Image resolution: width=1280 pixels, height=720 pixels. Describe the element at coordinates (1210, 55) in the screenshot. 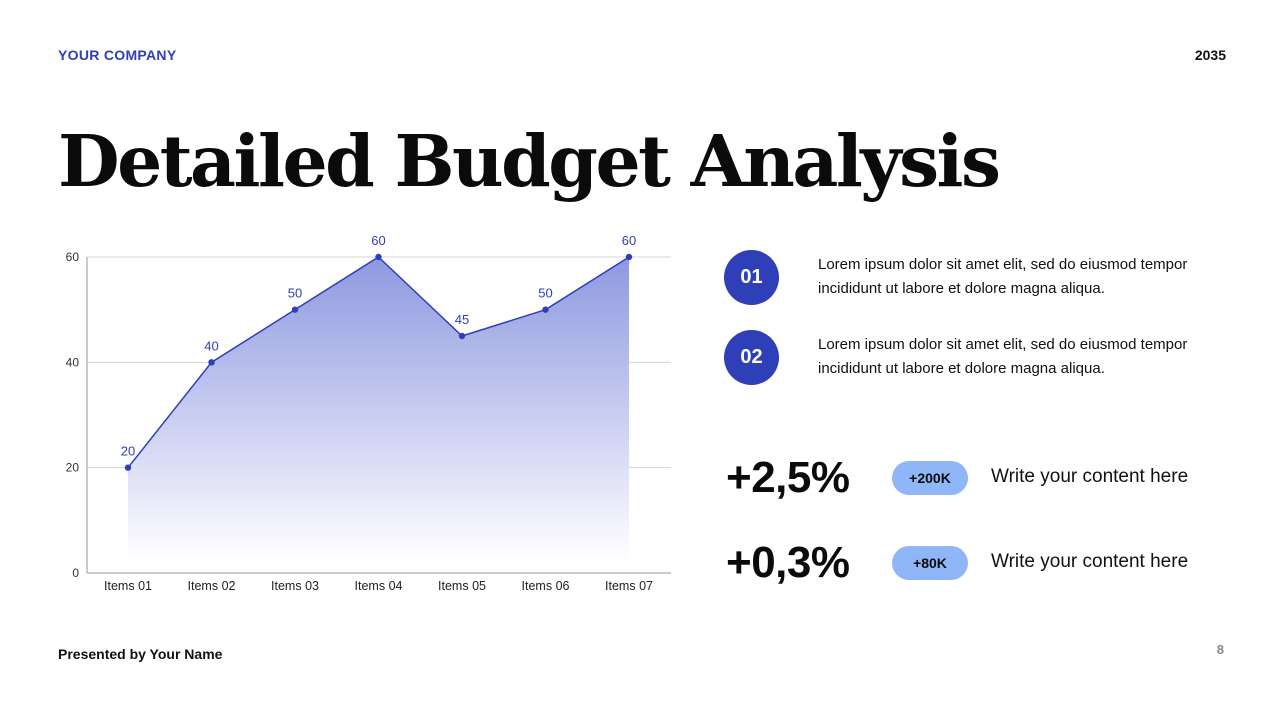

I see `year-label: 2035` at that location.